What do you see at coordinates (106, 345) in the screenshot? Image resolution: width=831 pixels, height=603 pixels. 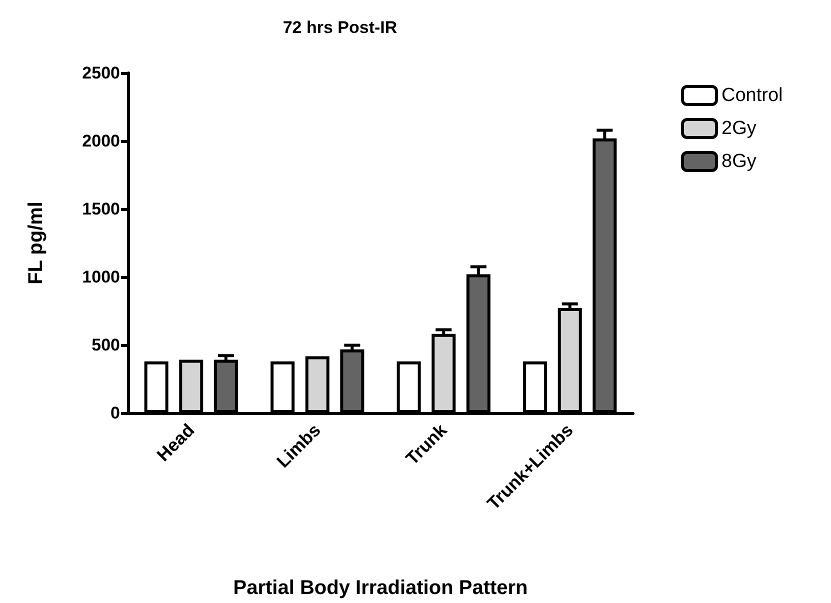 I see `y-tick-label: 500` at bounding box center [106, 345].